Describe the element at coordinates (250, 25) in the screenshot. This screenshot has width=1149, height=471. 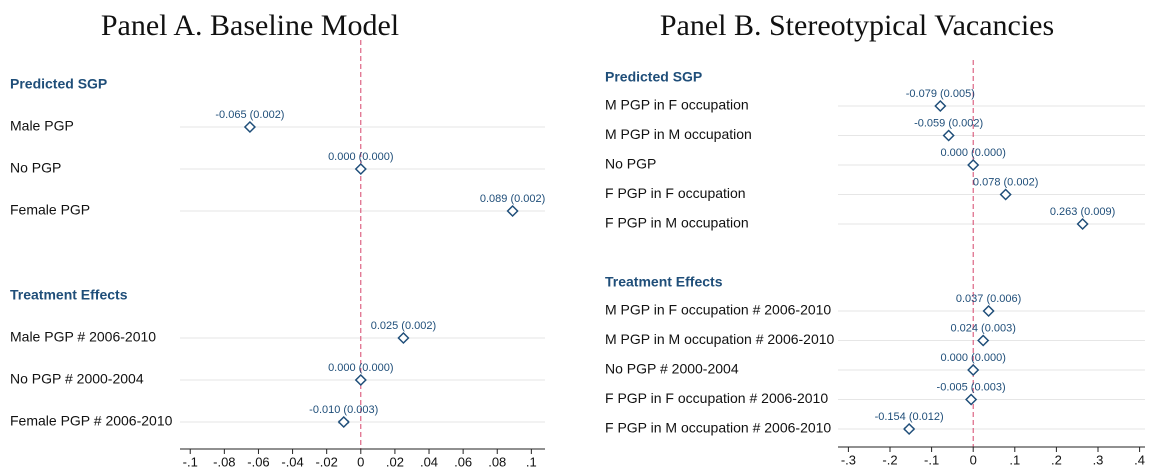
I see `panel-title: Panel A. Baseline Model` at that location.